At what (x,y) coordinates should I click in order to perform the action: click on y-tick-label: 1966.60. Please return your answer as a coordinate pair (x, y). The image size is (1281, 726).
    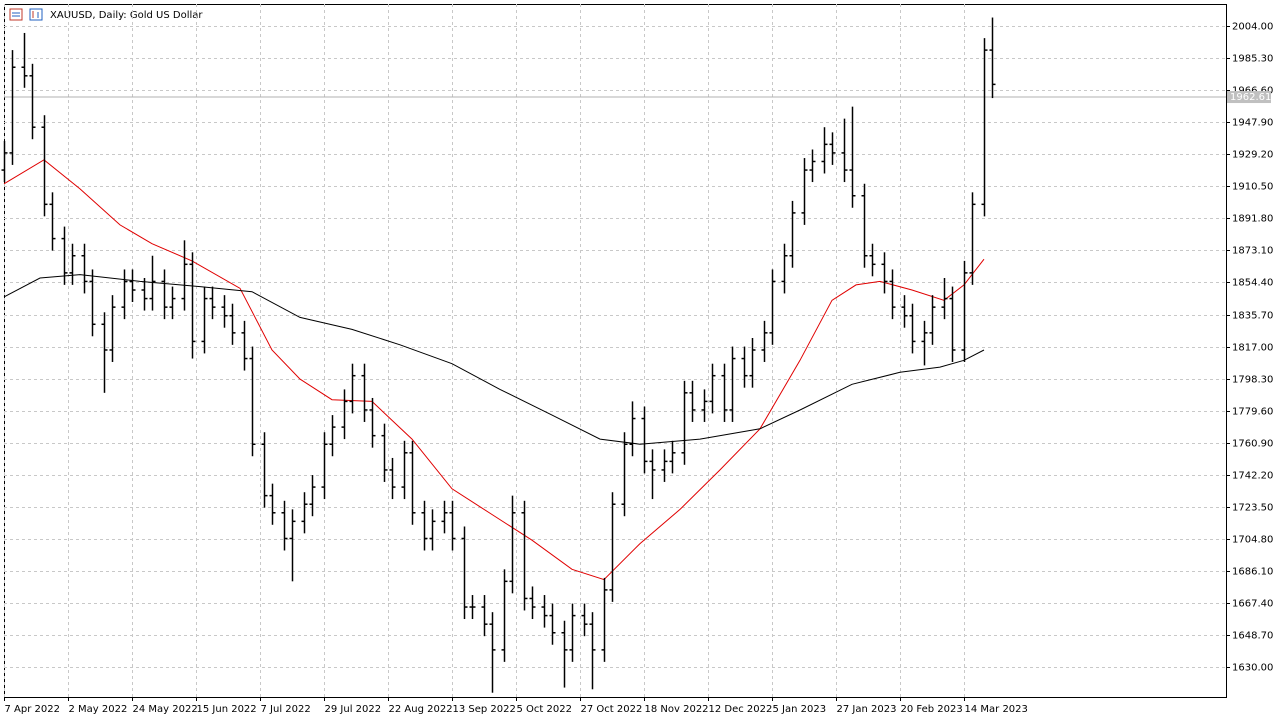
    Looking at the image, I should click on (1252, 91).